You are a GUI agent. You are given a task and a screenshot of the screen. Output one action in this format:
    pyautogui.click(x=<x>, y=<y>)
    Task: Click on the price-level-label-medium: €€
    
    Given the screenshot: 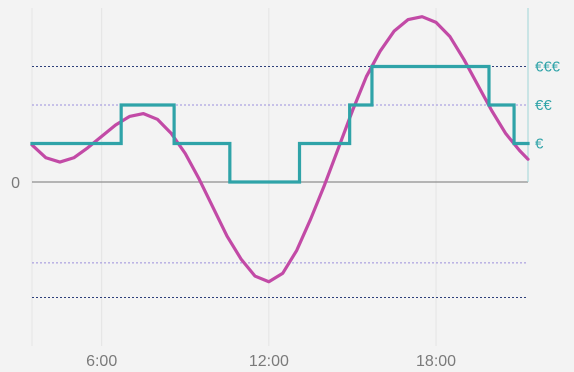 What is the action you would take?
    pyautogui.click(x=543, y=105)
    